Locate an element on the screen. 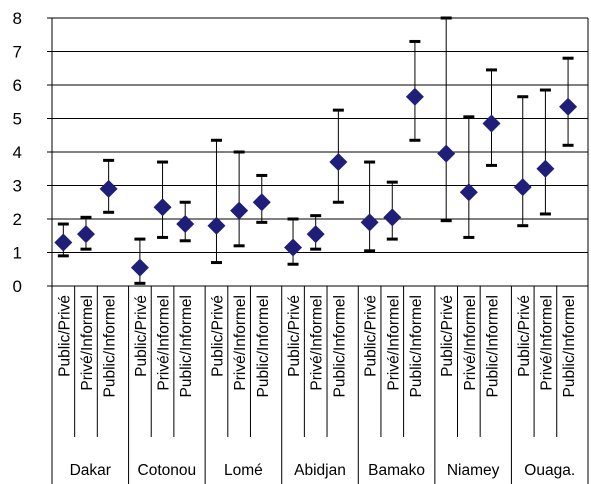  y-tick-label: 4 is located at coordinates (17, 152).